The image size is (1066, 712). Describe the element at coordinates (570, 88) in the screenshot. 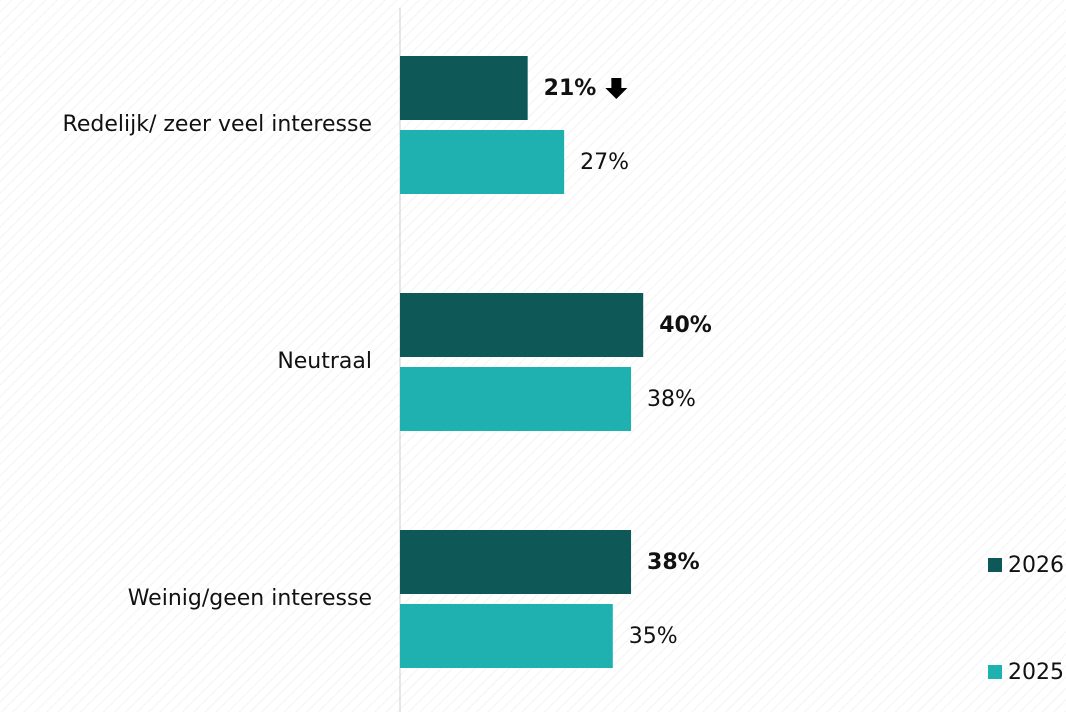

I see `value-label: 21%` at that location.